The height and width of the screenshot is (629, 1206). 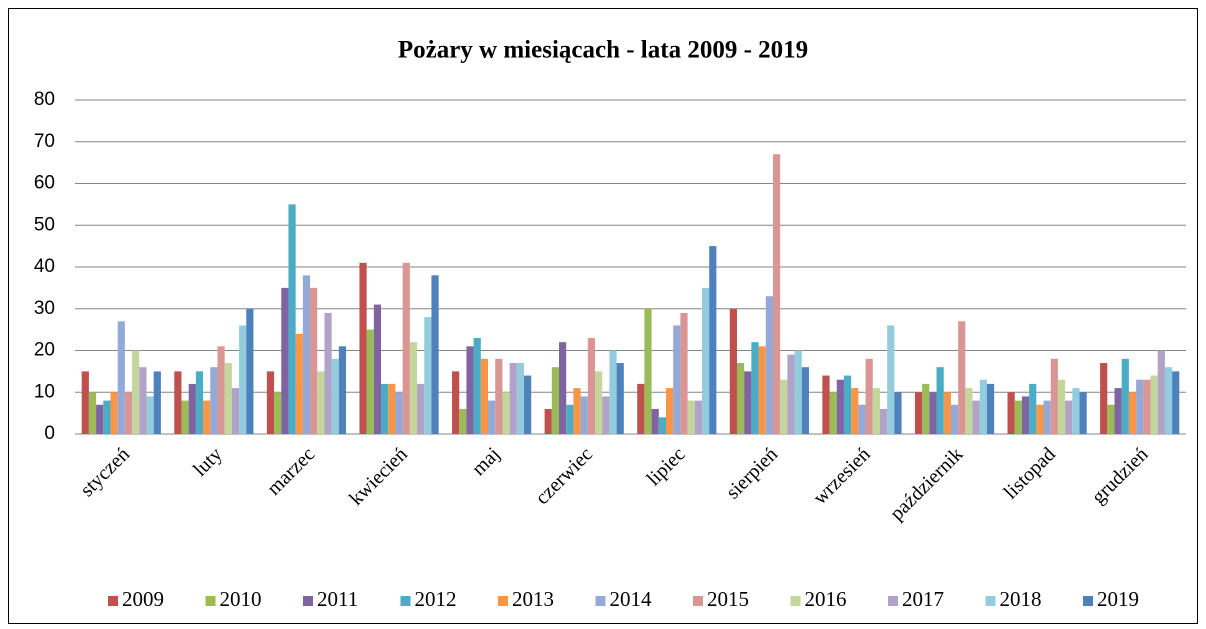 What do you see at coordinates (291, 471) in the screenshot?
I see `x-tick-label: marzec` at bounding box center [291, 471].